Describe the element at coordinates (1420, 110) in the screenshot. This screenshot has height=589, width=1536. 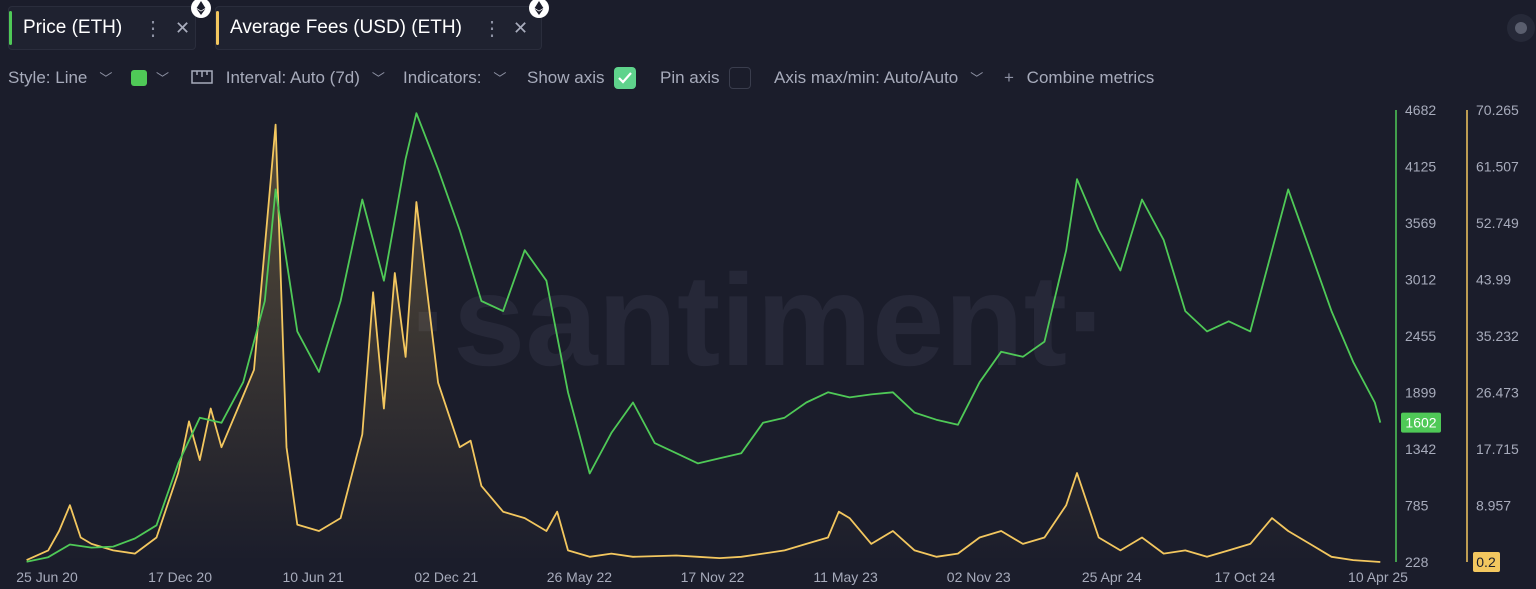
I see `price-axis-tick: 4682` at that location.